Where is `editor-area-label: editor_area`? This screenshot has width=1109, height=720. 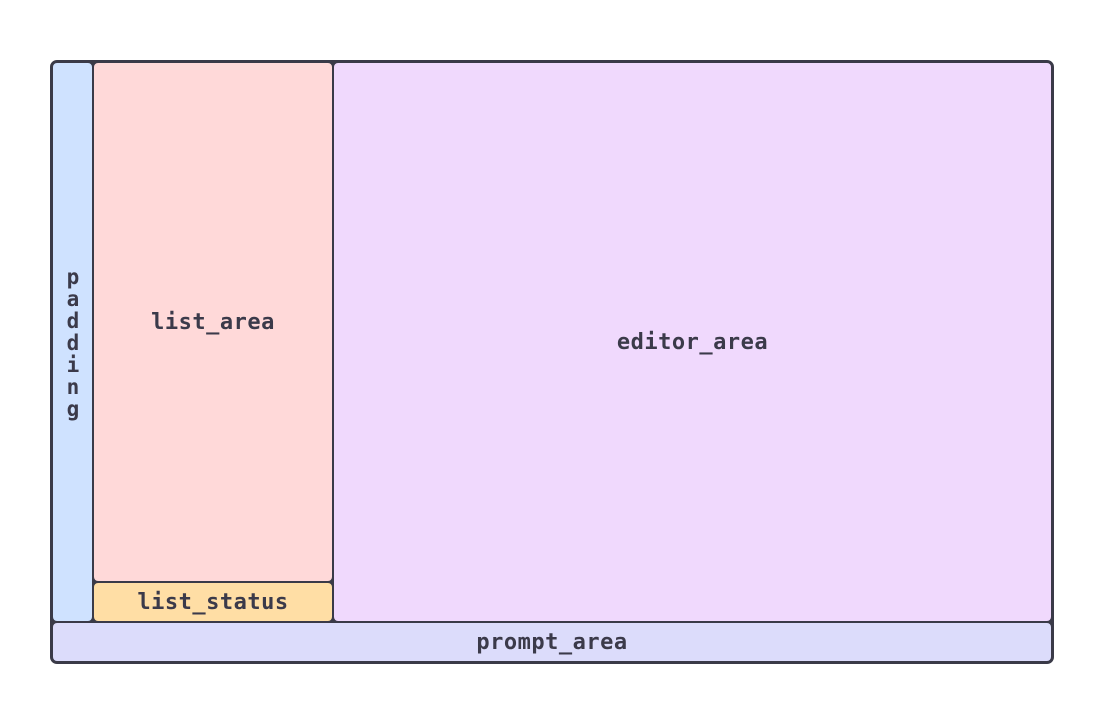 editor-area-label: editor_area is located at coordinates (692, 342).